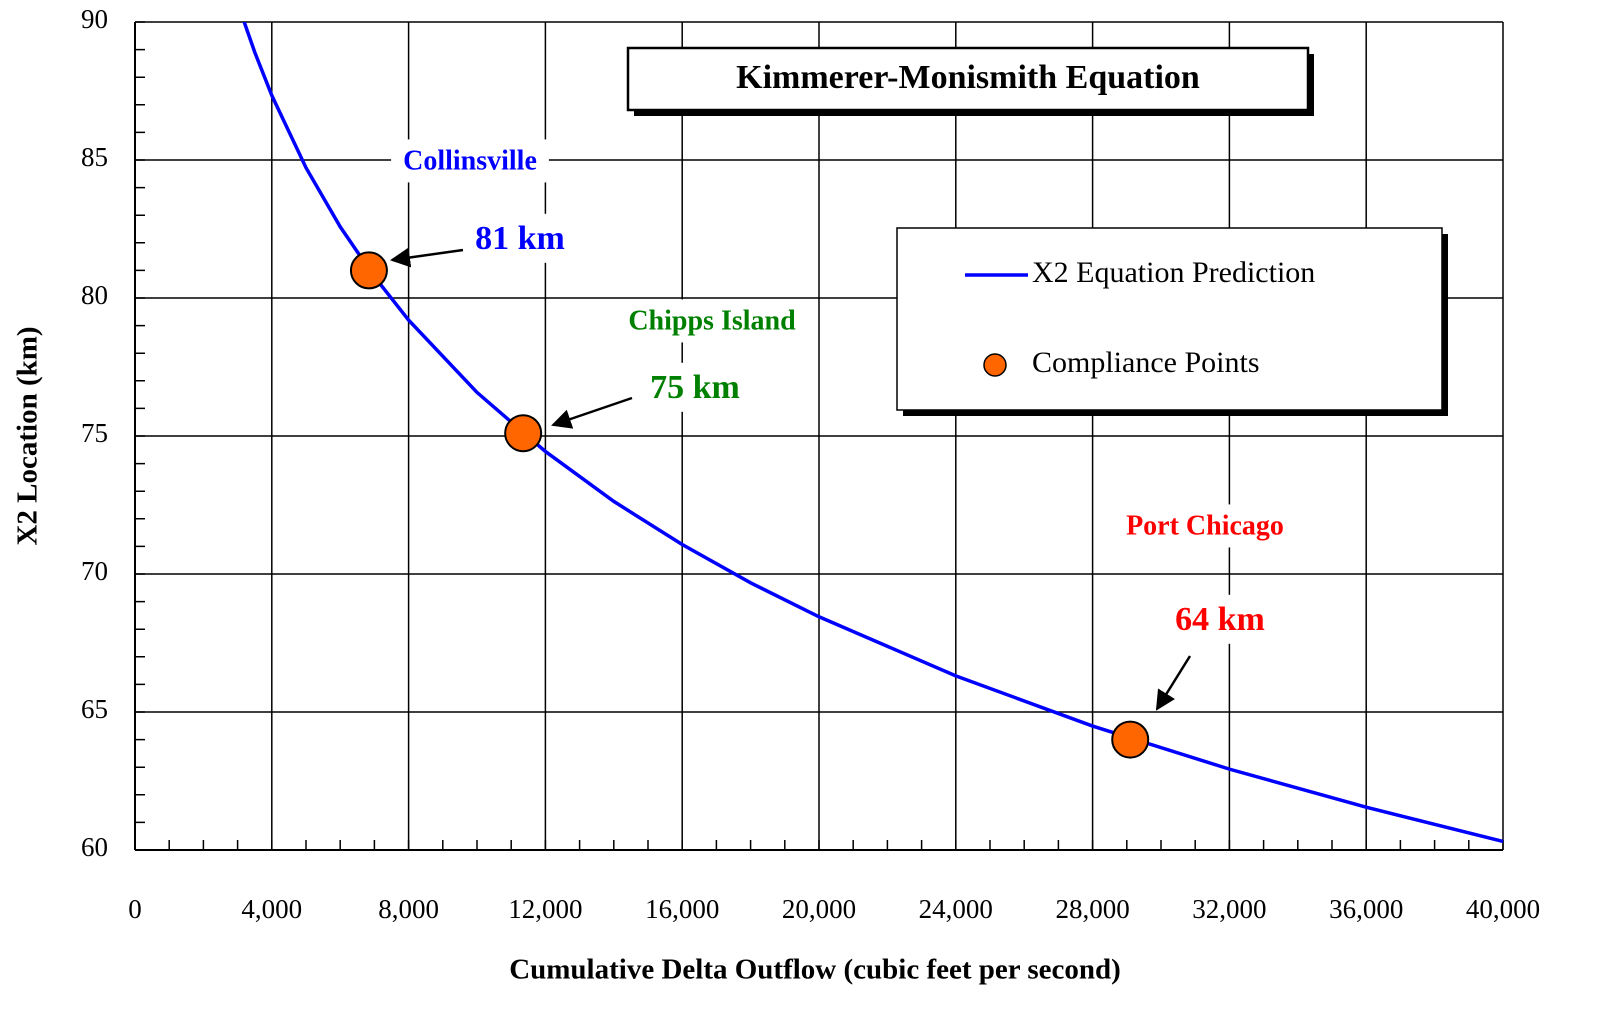 This screenshot has height=1017, width=1607. I want to click on x-tick-label: 16,000, so click(682, 909).